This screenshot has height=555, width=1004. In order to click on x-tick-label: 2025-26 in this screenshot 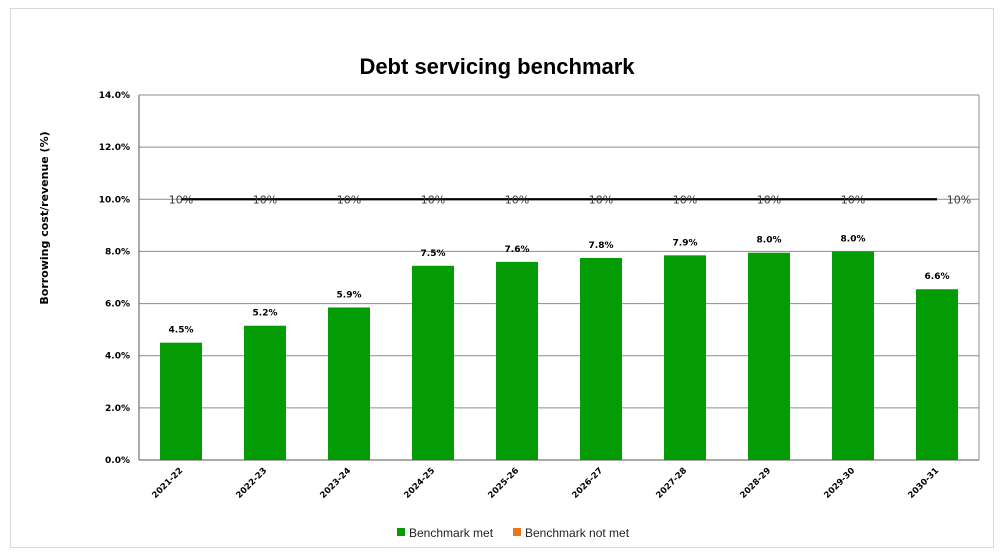, I will do `click(503, 483)`.